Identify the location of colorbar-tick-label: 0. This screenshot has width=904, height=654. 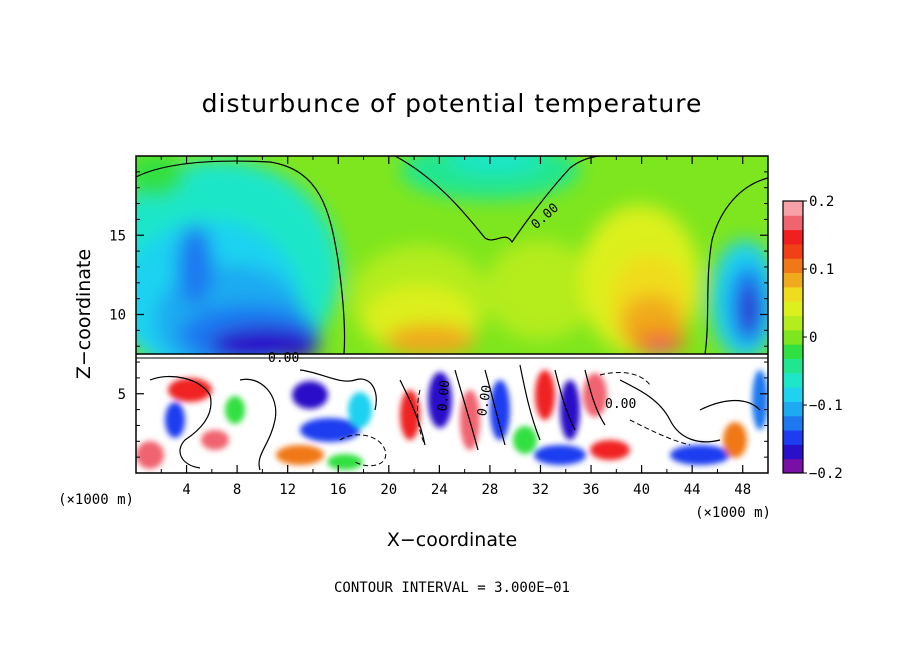
(813, 338).